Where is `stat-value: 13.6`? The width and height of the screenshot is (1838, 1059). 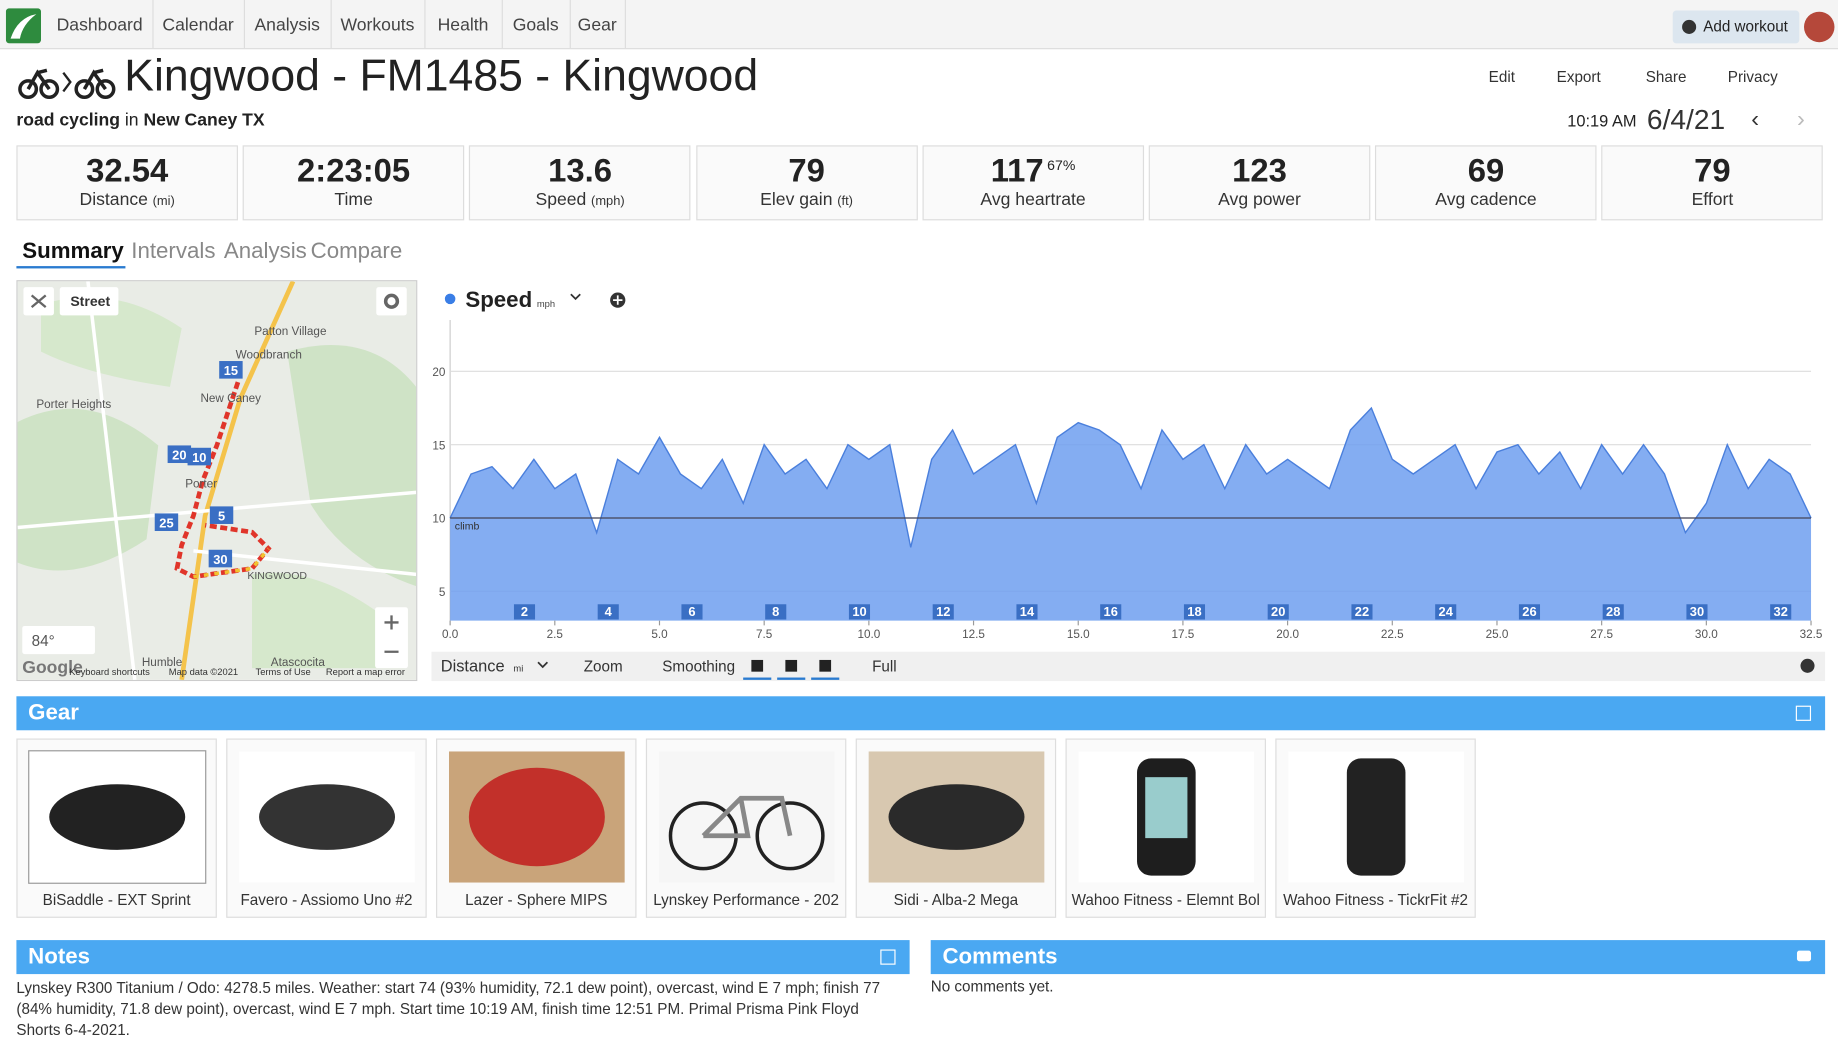 stat-value: 13.6 is located at coordinates (580, 171).